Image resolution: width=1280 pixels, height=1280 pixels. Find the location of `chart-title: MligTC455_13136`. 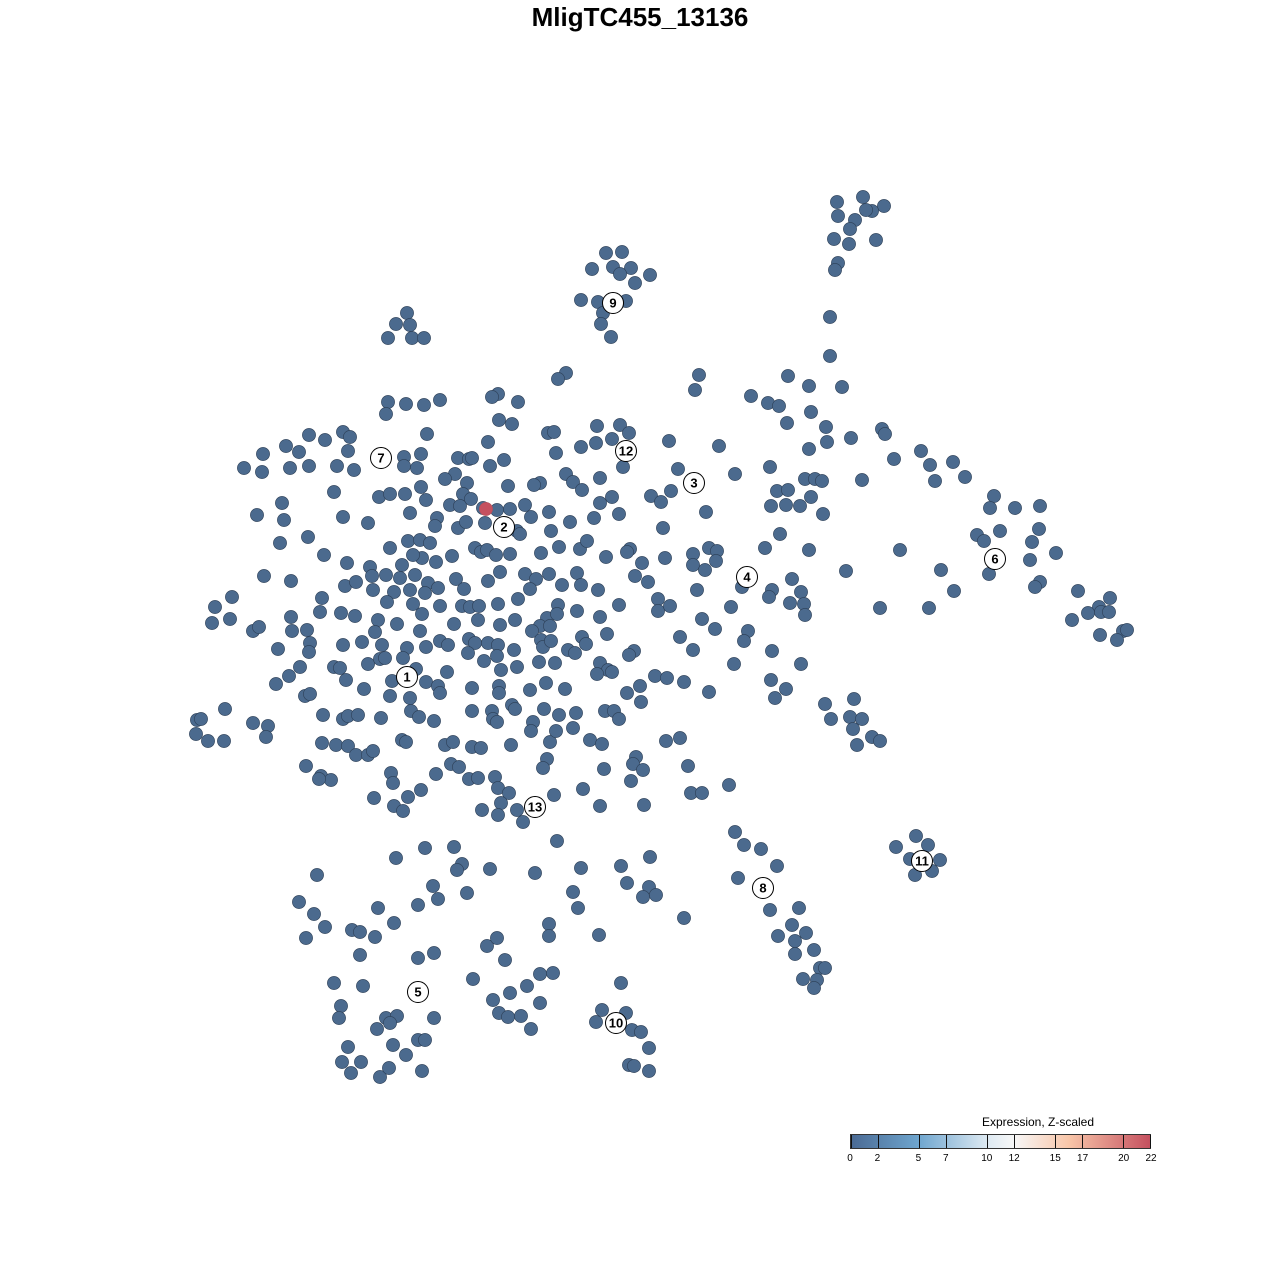

chart-title: MligTC455_13136 is located at coordinates (640, 17).